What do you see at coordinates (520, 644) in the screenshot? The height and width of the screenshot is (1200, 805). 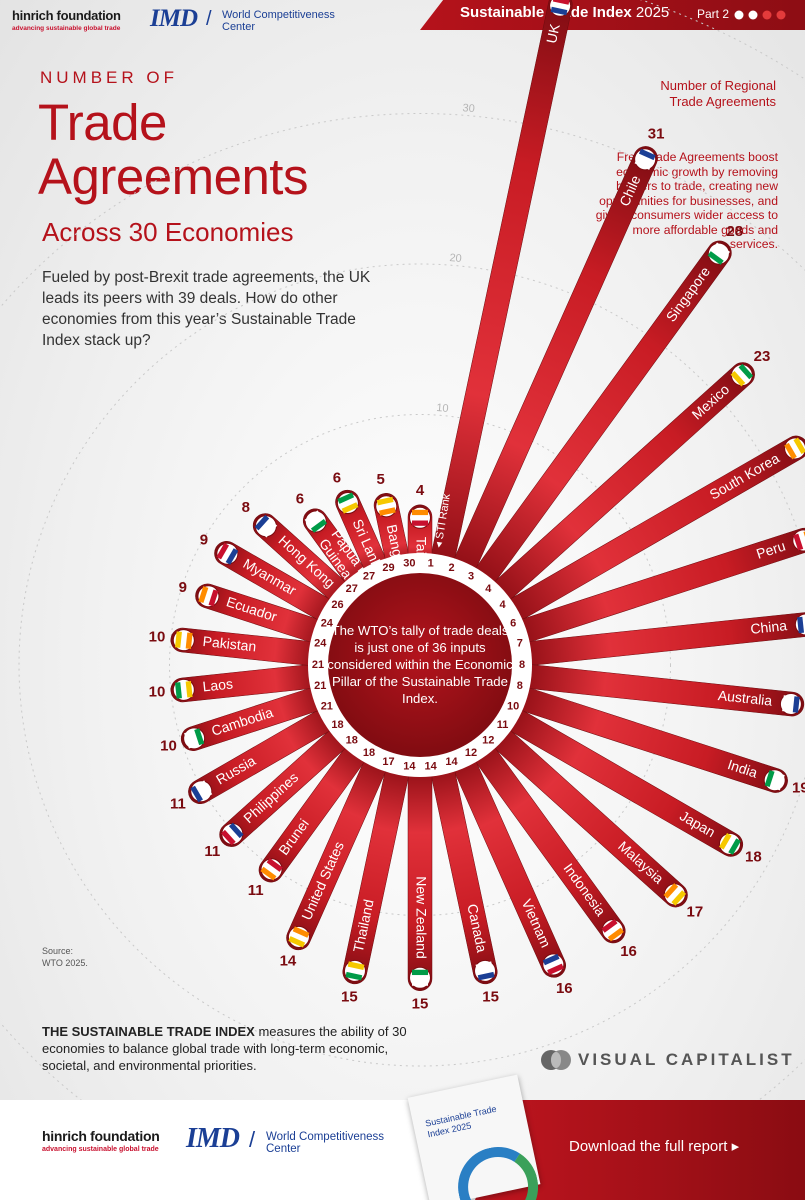 I see `sti-rank-china: 7` at bounding box center [520, 644].